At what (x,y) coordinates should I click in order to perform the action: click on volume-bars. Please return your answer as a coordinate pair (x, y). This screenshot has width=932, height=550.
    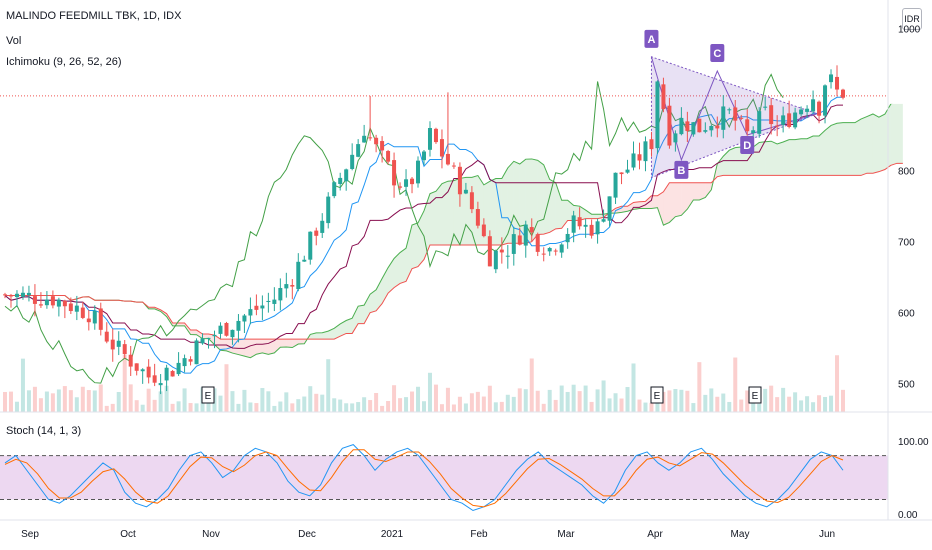
    Looking at the image, I should click on (424, 383).